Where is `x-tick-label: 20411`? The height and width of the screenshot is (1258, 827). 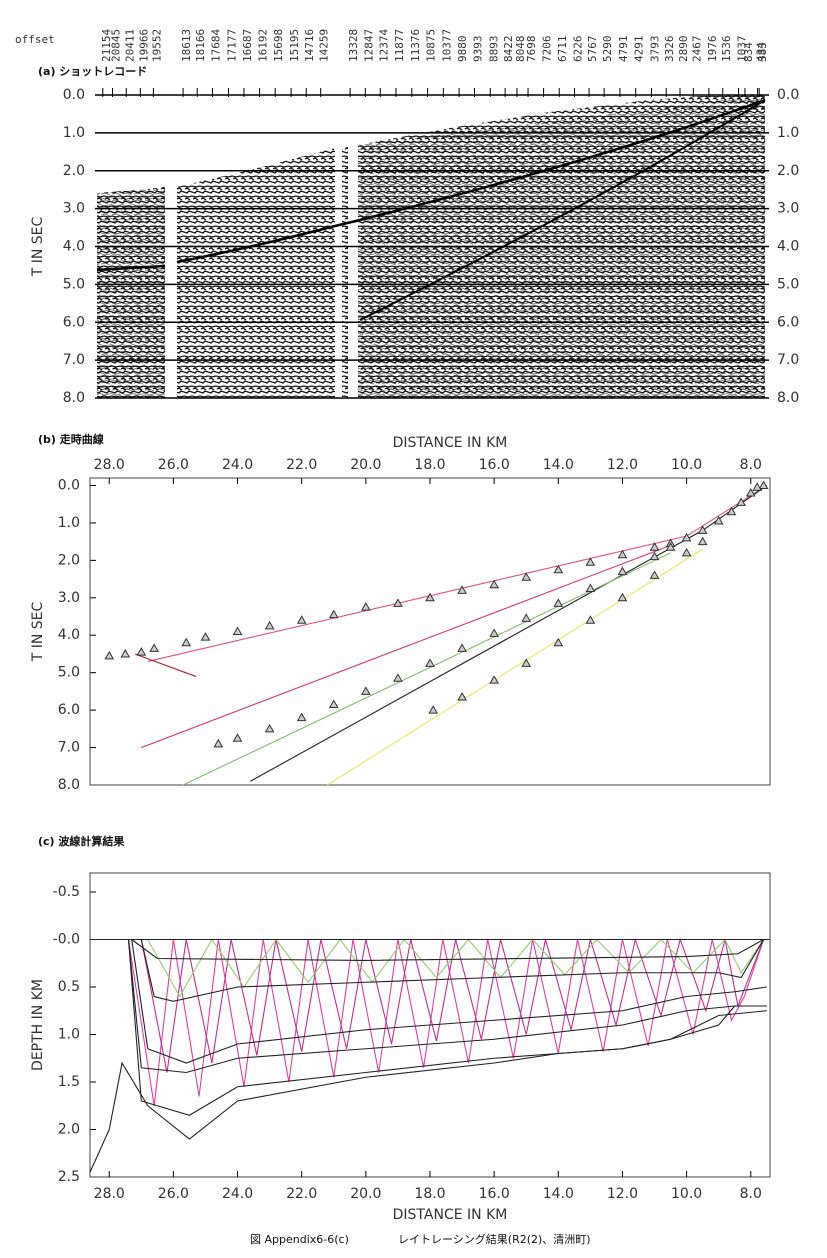 x-tick-label: 20411 is located at coordinates (129, 45).